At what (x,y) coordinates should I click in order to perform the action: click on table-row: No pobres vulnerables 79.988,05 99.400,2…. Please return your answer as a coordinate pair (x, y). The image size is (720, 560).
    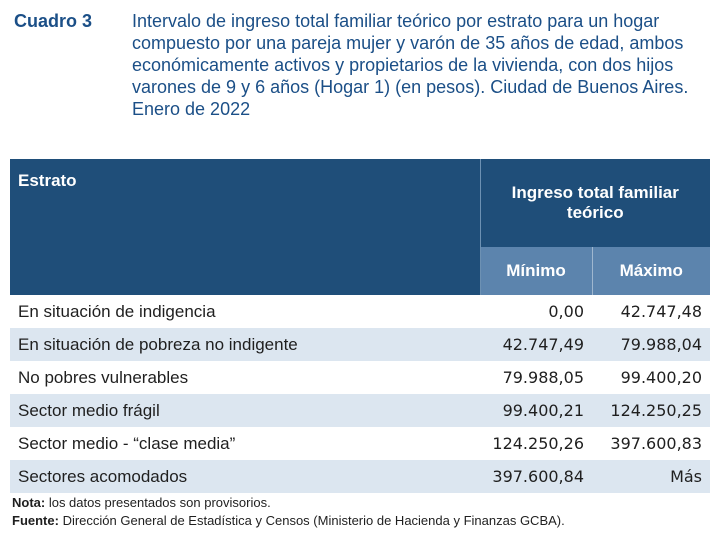
    Looking at the image, I should click on (360, 377).